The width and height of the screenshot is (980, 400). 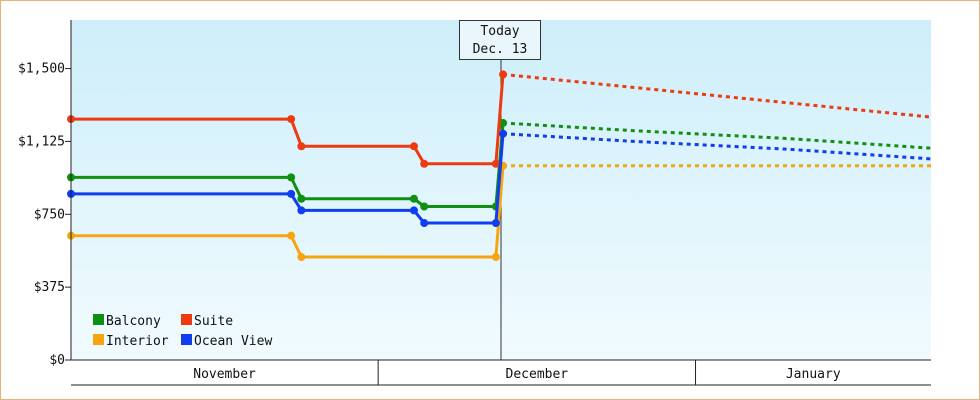 What do you see at coordinates (213, 321) in the screenshot?
I see `legend-label: Suite` at bounding box center [213, 321].